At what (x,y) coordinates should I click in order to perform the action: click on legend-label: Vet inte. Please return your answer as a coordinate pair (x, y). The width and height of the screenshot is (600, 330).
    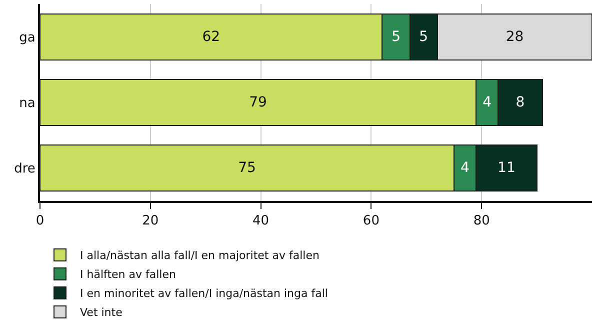
    Looking at the image, I should click on (101, 313).